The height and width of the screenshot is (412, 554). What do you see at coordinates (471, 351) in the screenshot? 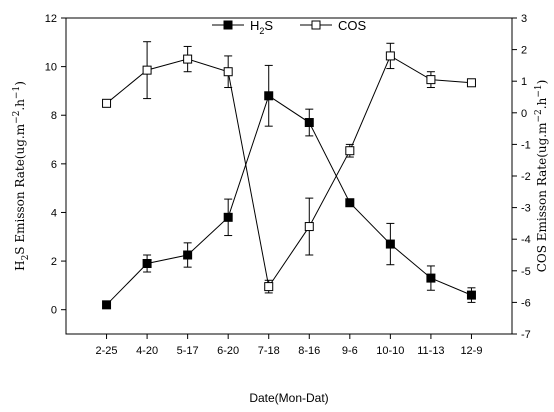
I see `x-tick-label: 12-9` at bounding box center [471, 351].